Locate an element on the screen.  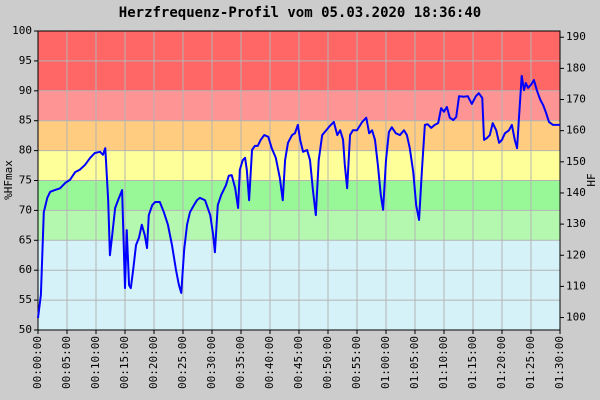
y2-axis-label: HF is located at coordinates (591, 179).